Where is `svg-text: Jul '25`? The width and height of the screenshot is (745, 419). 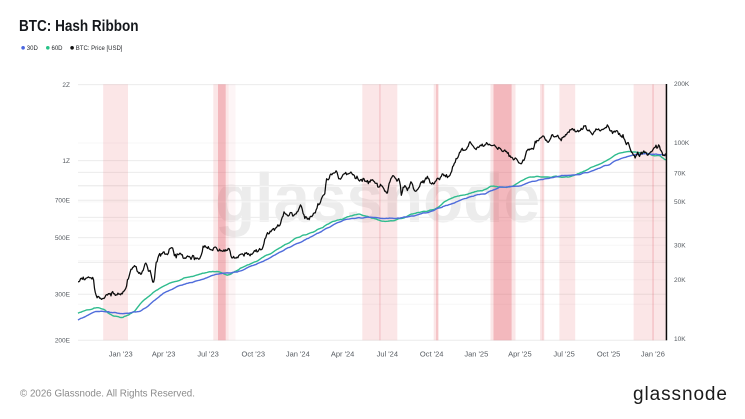
svg-text: Jul '25 is located at coordinates (563, 354).